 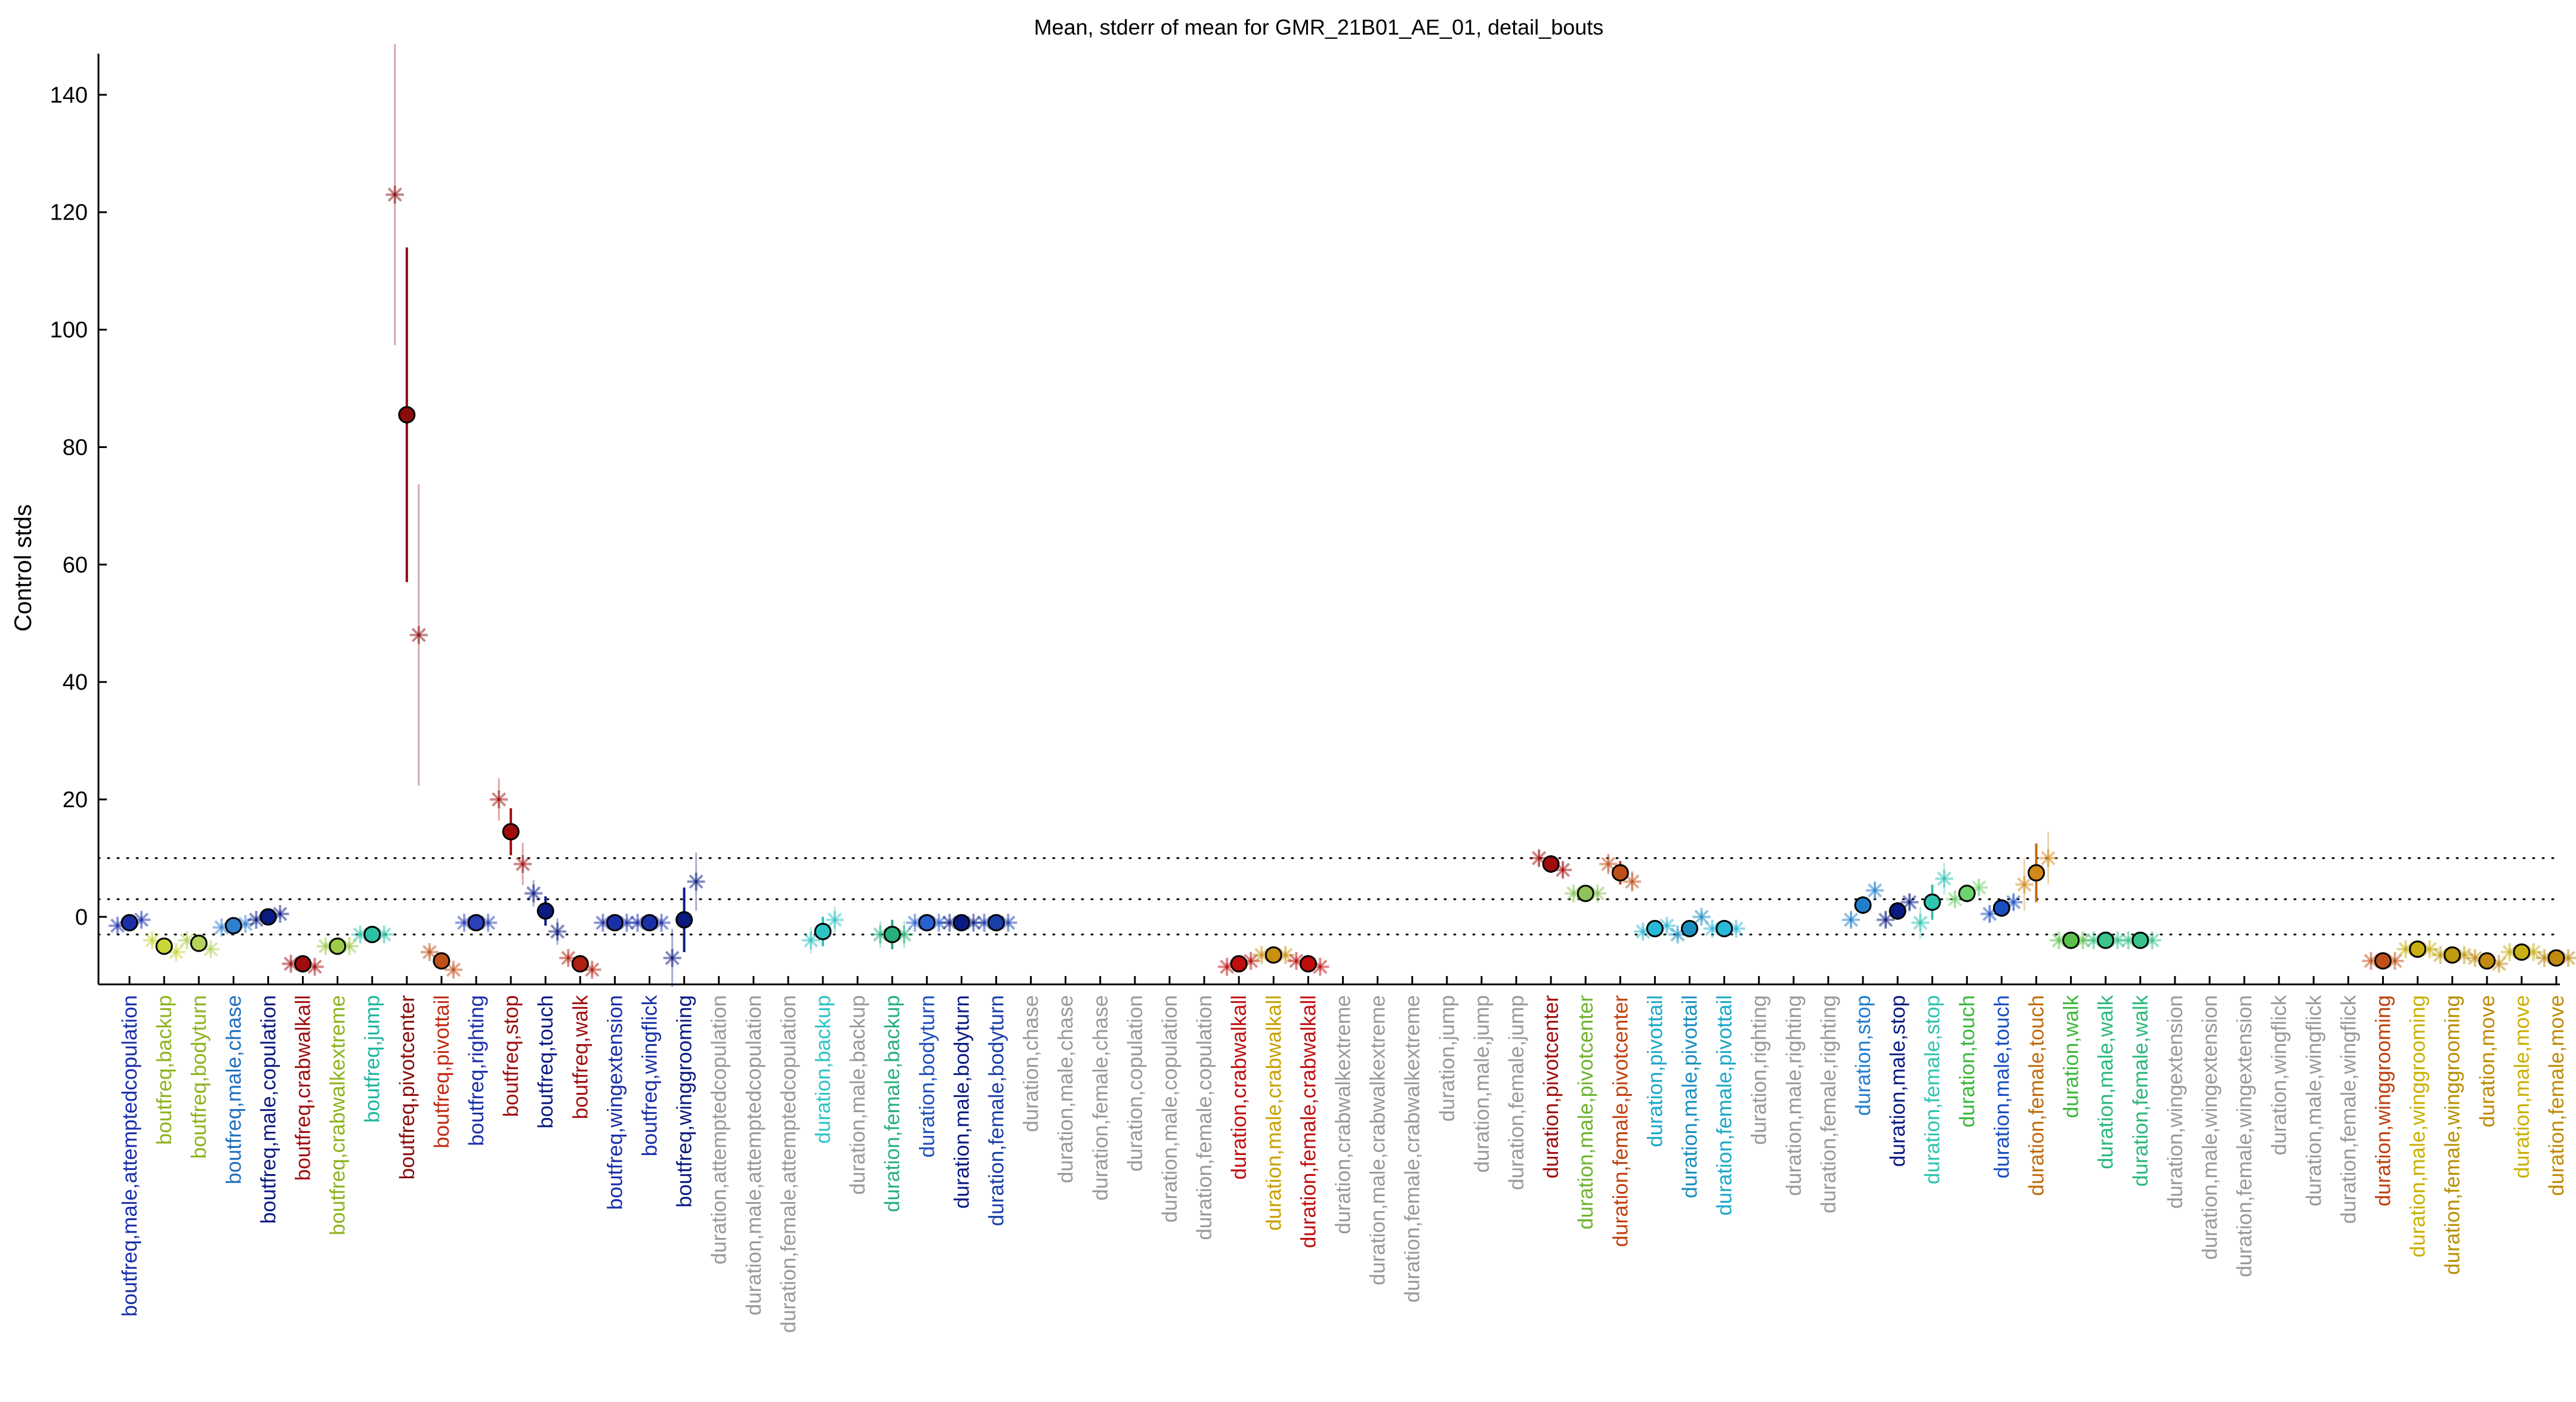 What do you see at coordinates (2140, 1091) in the screenshot?
I see `x-category-label: duration,female,walk` at bounding box center [2140, 1091].